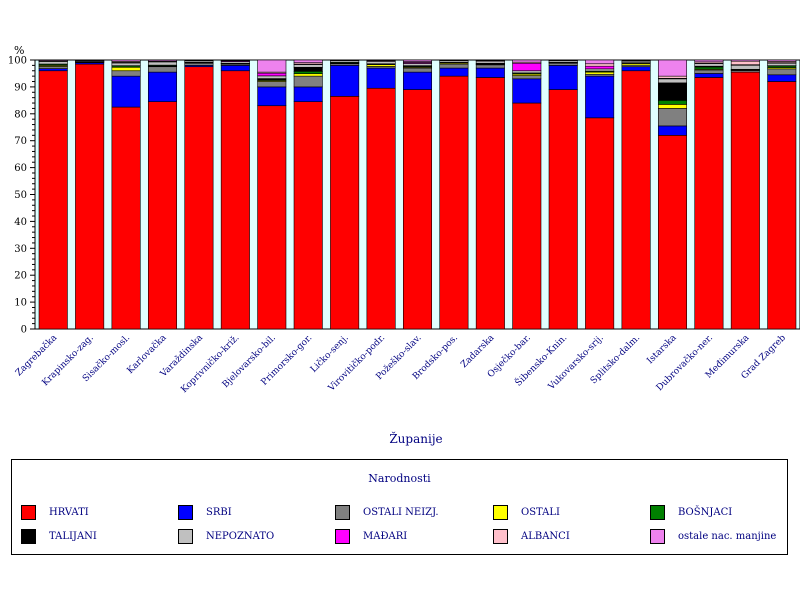 Image resolution: width=800 pixels, height=600 pixels. Describe the element at coordinates (205, 512) in the screenshot. I see `legend-item: SRBI` at that location.